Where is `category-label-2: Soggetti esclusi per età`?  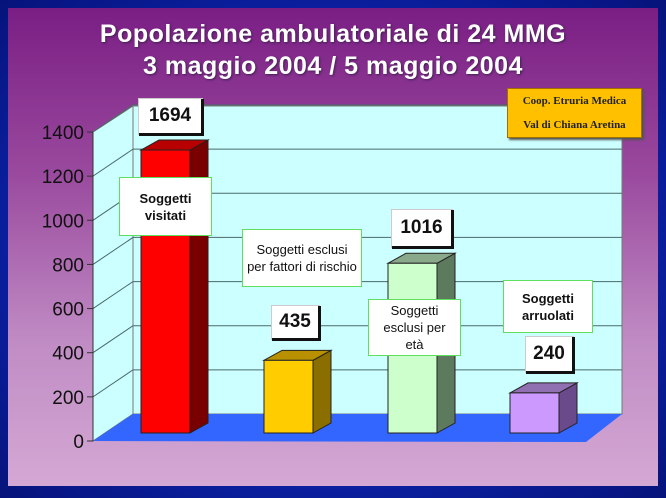
category-label-2: Soggetti esclusi per età is located at coordinates (414, 327).